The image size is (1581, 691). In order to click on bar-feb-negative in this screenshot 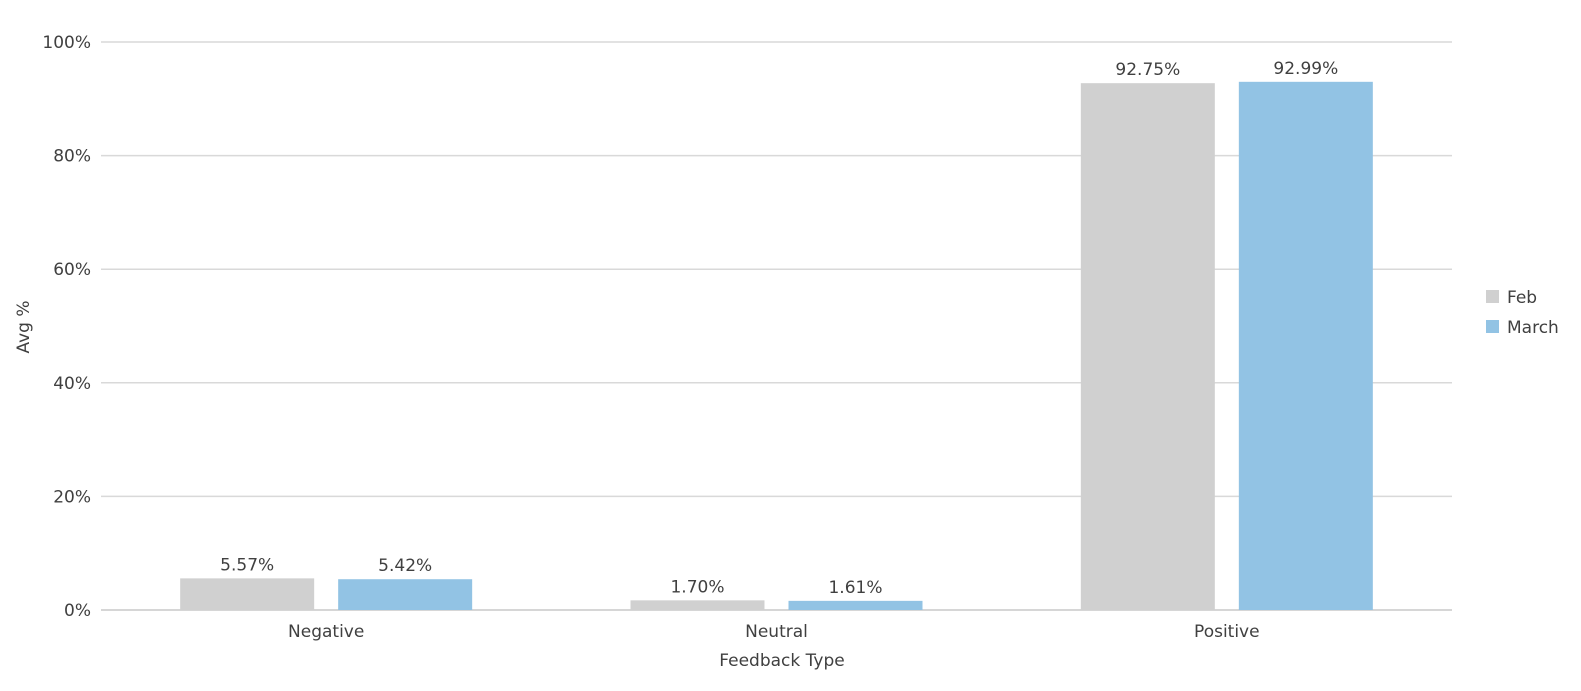, I will do `click(247, 594)`.